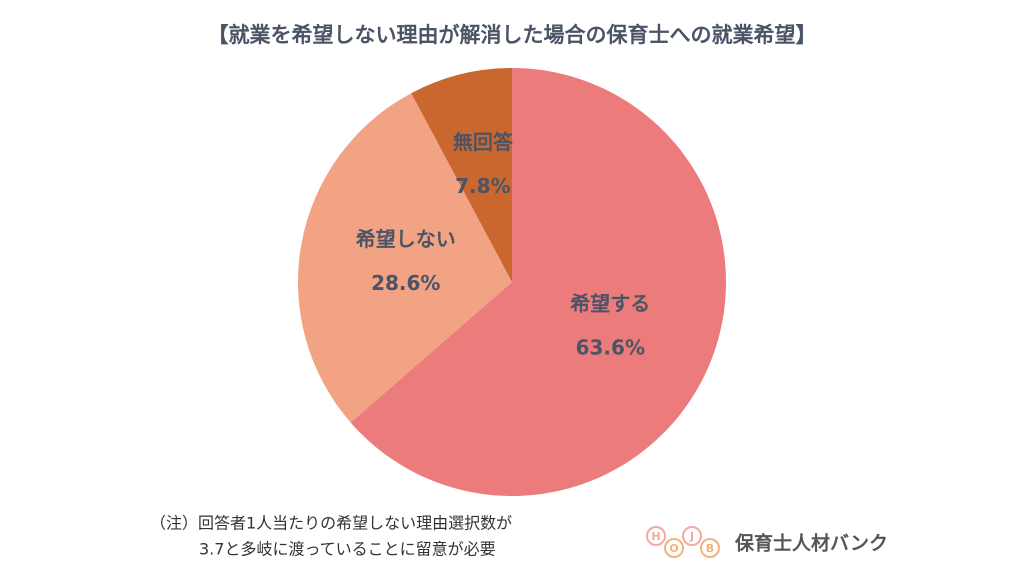  I want to click on labels: 希望する 63.6% 希望しない 28.6% 無回答 7.8%, so click(503, 244).